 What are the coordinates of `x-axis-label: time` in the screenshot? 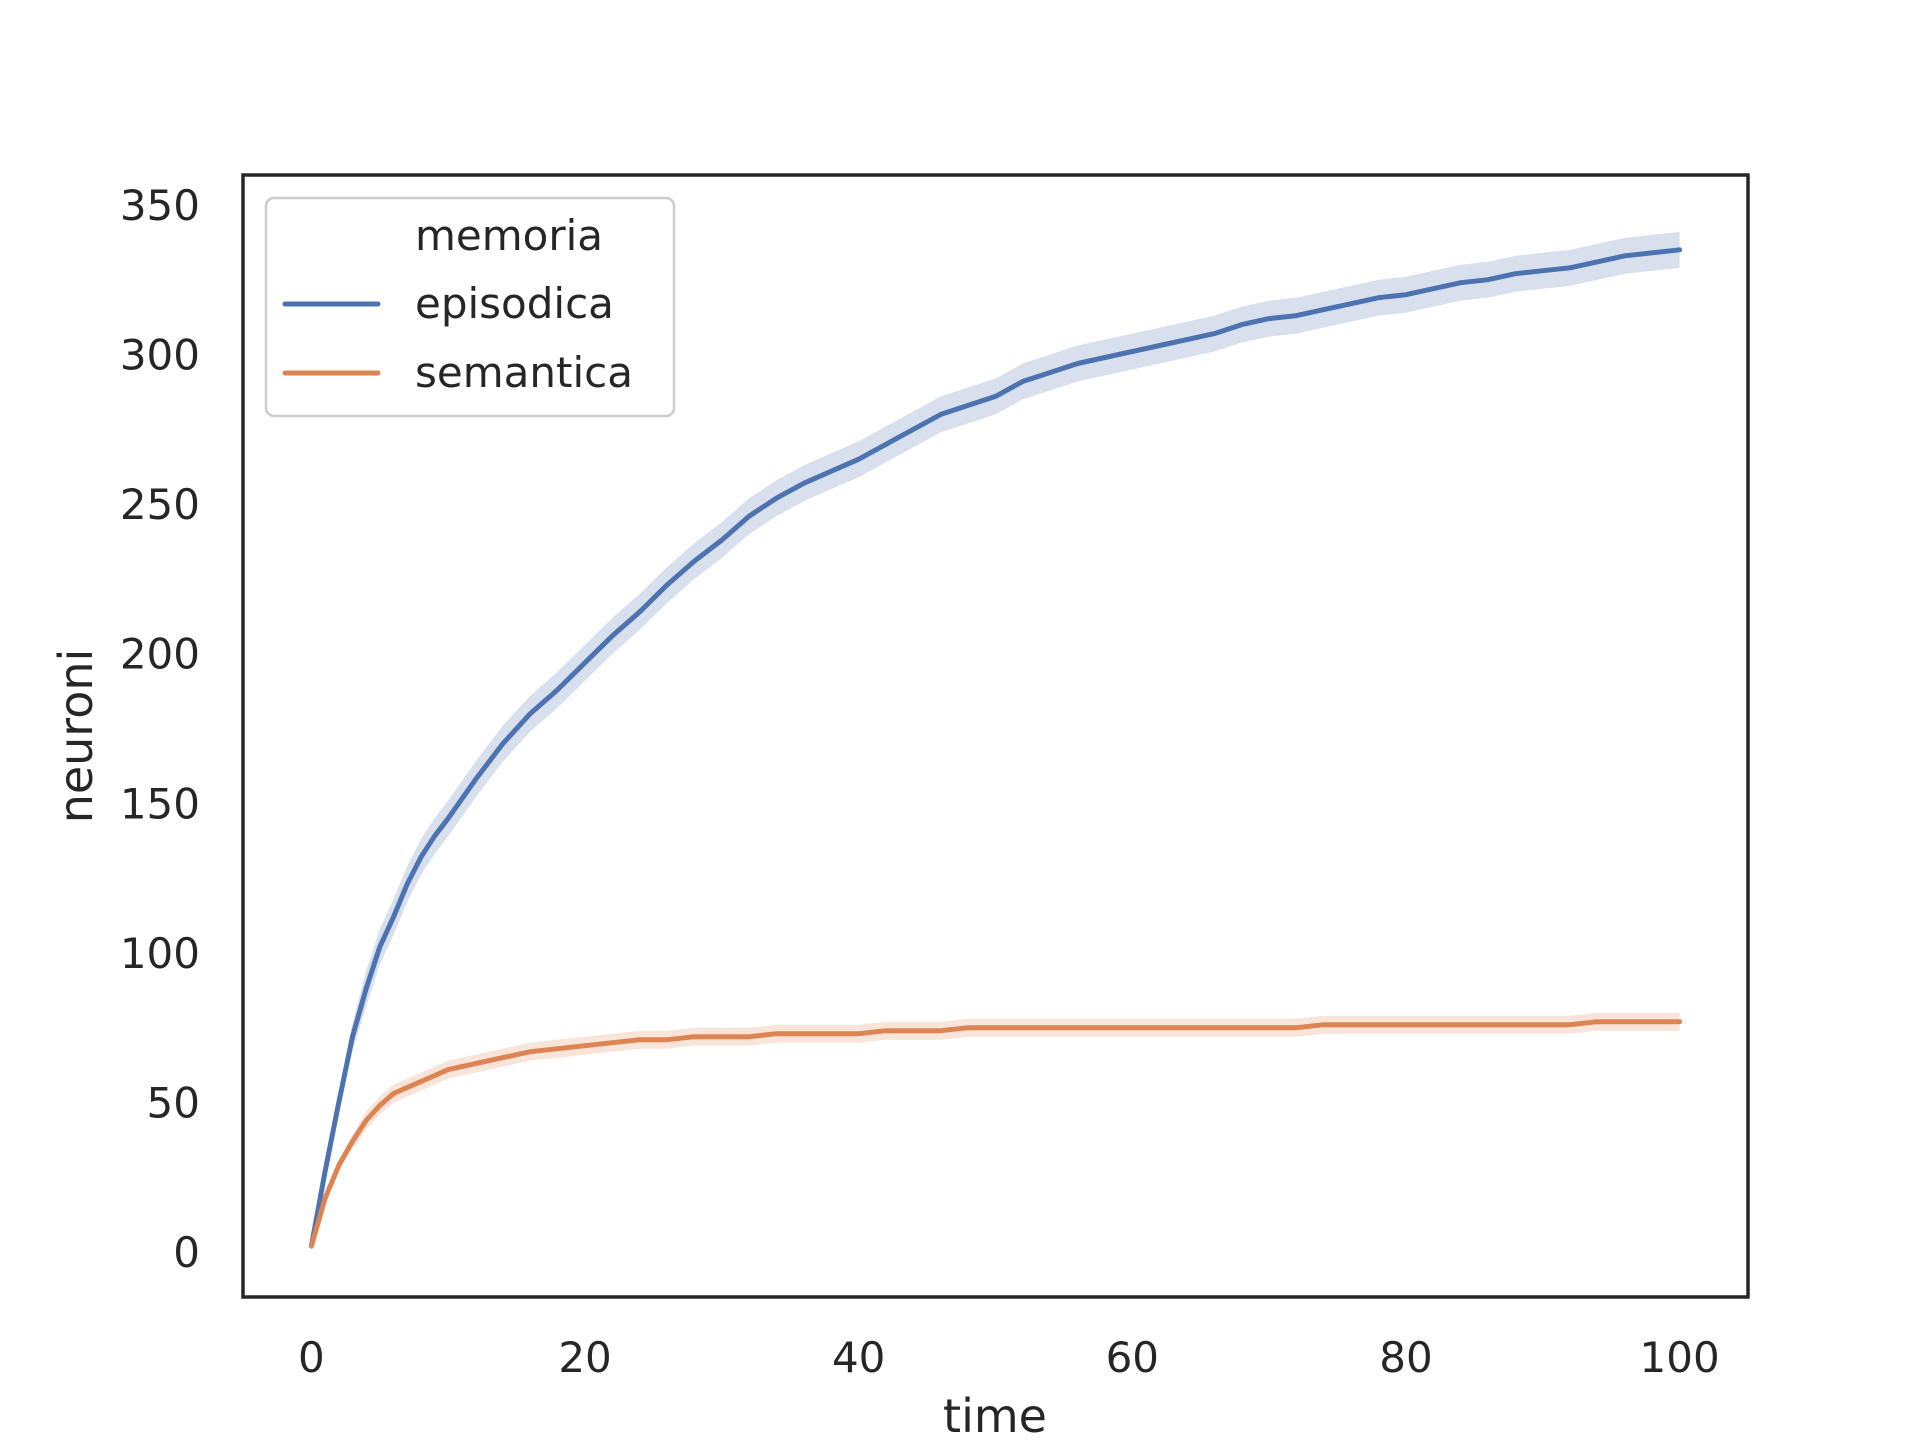 It's located at (995, 1414).